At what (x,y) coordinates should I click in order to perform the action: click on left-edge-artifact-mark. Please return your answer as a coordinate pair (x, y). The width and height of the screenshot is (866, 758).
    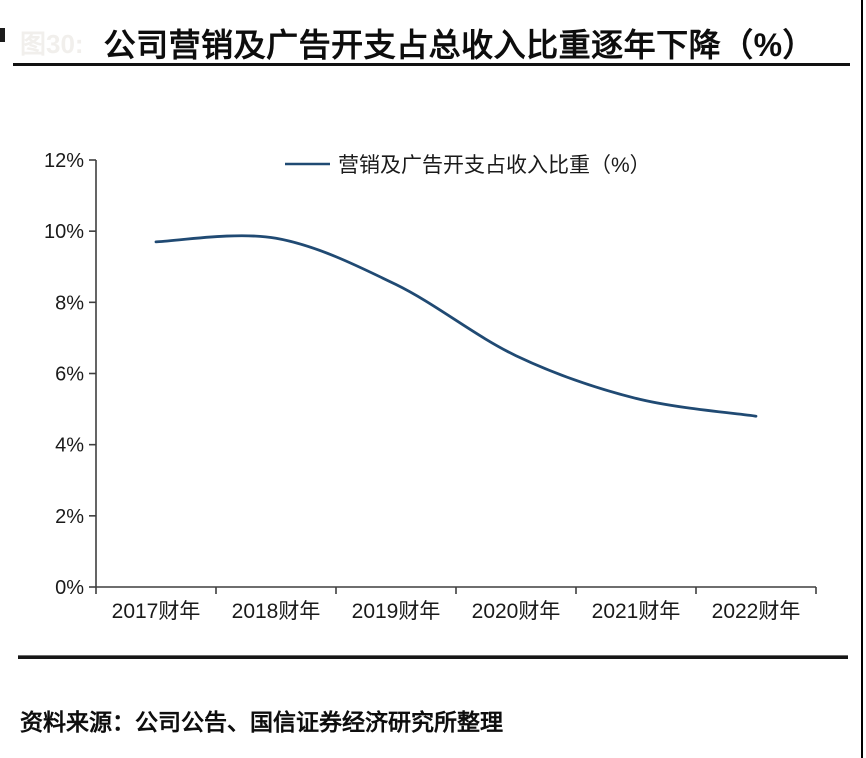
    Looking at the image, I should click on (2, 35).